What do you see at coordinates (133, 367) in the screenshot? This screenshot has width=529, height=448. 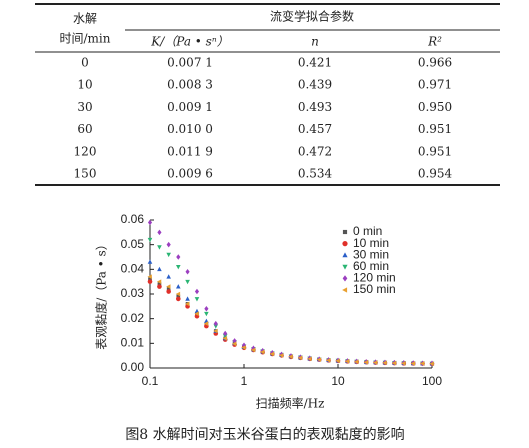 I see `y-tick-label: 0.00` at bounding box center [133, 367].